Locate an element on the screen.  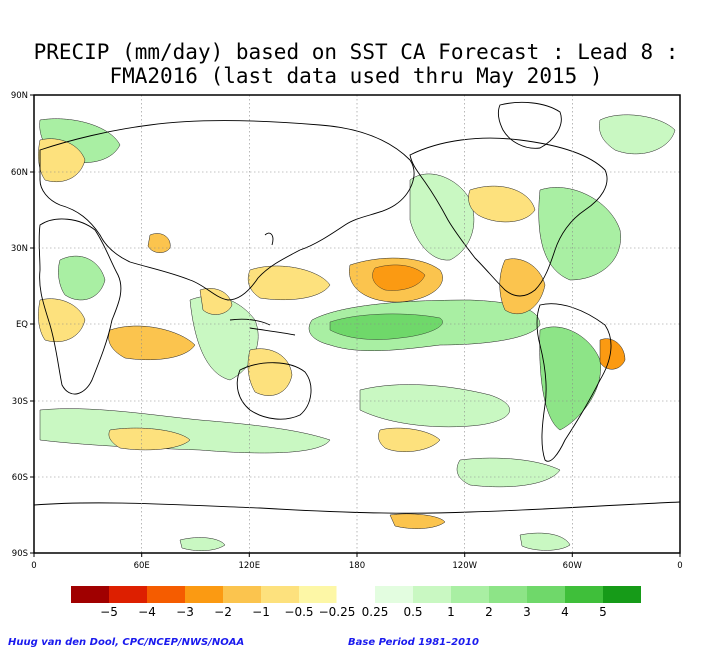
credit-base-period: Base Period 1981–2010 is located at coordinates (413, 642).